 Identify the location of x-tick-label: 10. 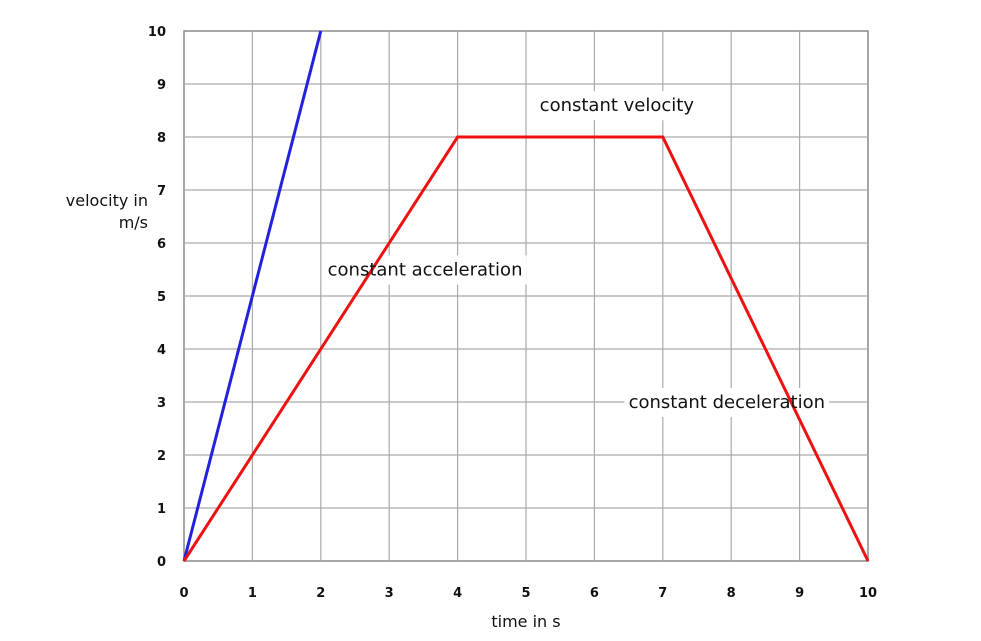
(868, 593).